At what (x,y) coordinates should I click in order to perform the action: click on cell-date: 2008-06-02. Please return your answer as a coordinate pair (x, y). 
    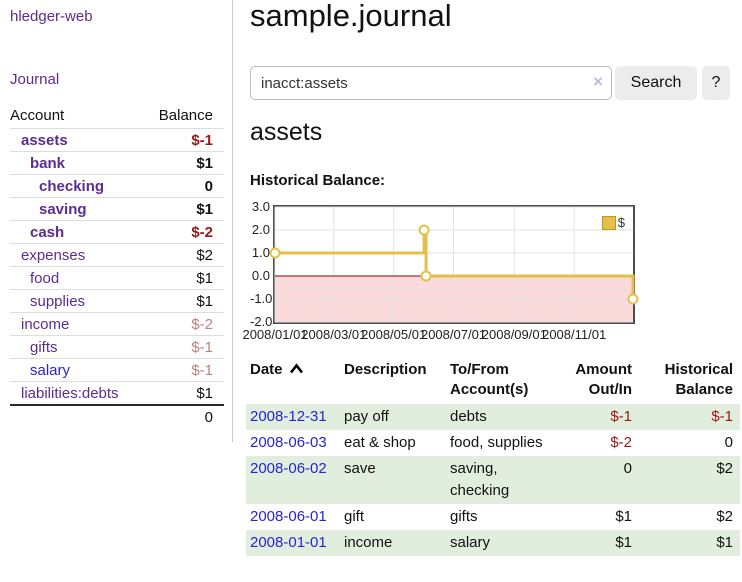
    Looking at the image, I should click on (295, 480).